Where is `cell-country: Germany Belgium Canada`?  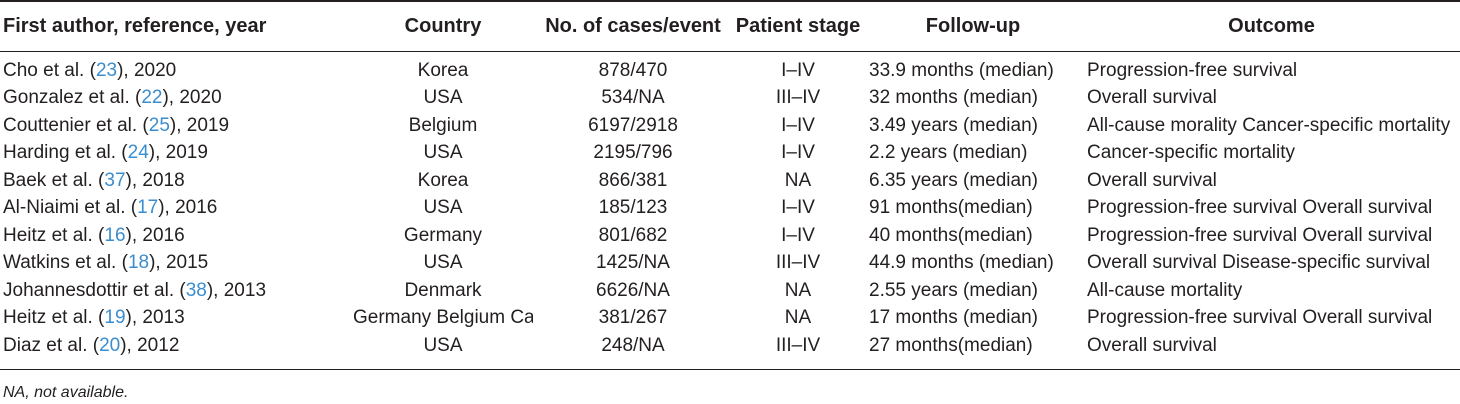 cell-country: Germany Belgium Canada is located at coordinates (443, 318).